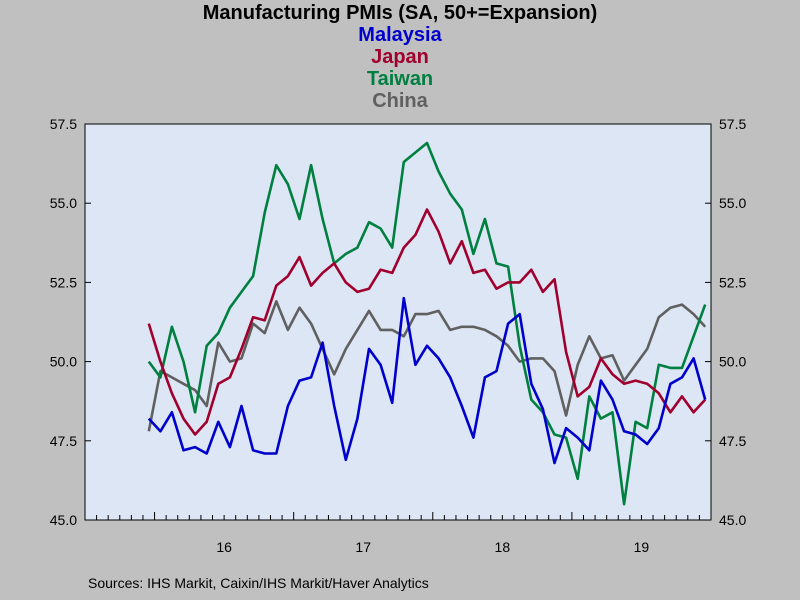 The width and height of the screenshot is (800, 600). Describe the element at coordinates (400, 13) in the screenshot. I see `chart-title: Manufacturing PMIs (SA, 50+=Expansion)` at that location.